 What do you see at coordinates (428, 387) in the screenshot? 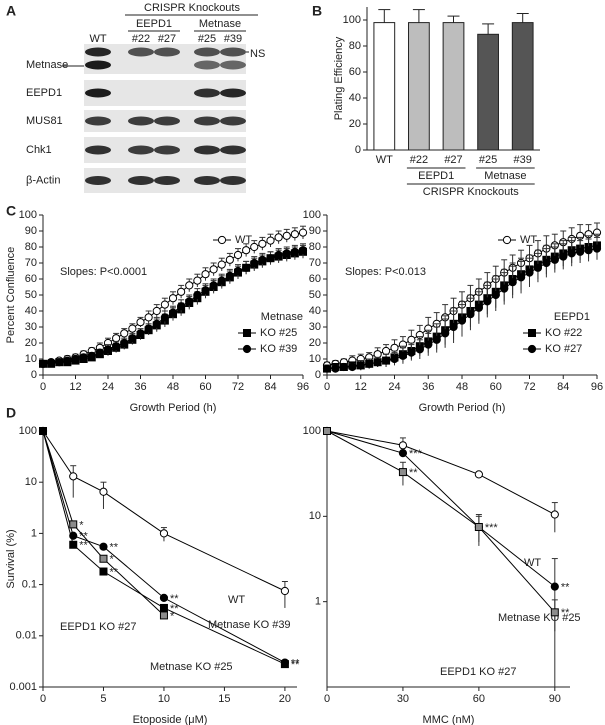
I see `x-tick-label: 36` at bounding box center [428, 387].